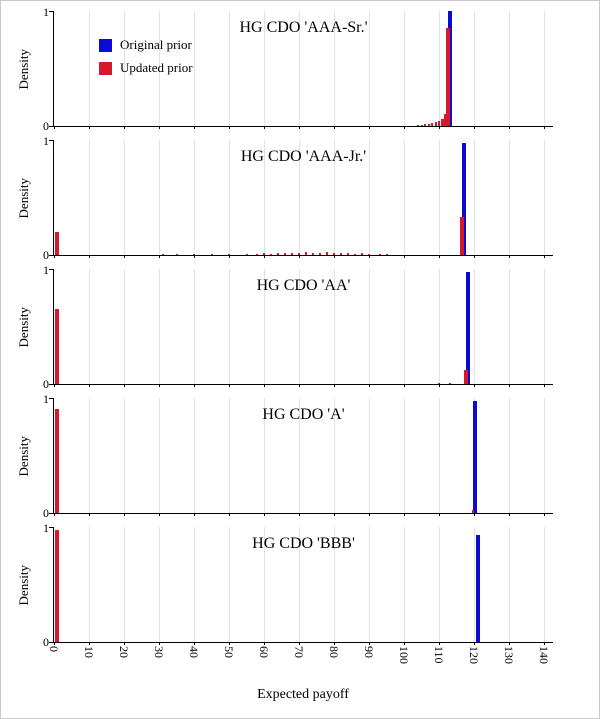  Describe the element at coordinates (156, 67) in the screenshot. I see `legend-label: Updated prior` at that location.